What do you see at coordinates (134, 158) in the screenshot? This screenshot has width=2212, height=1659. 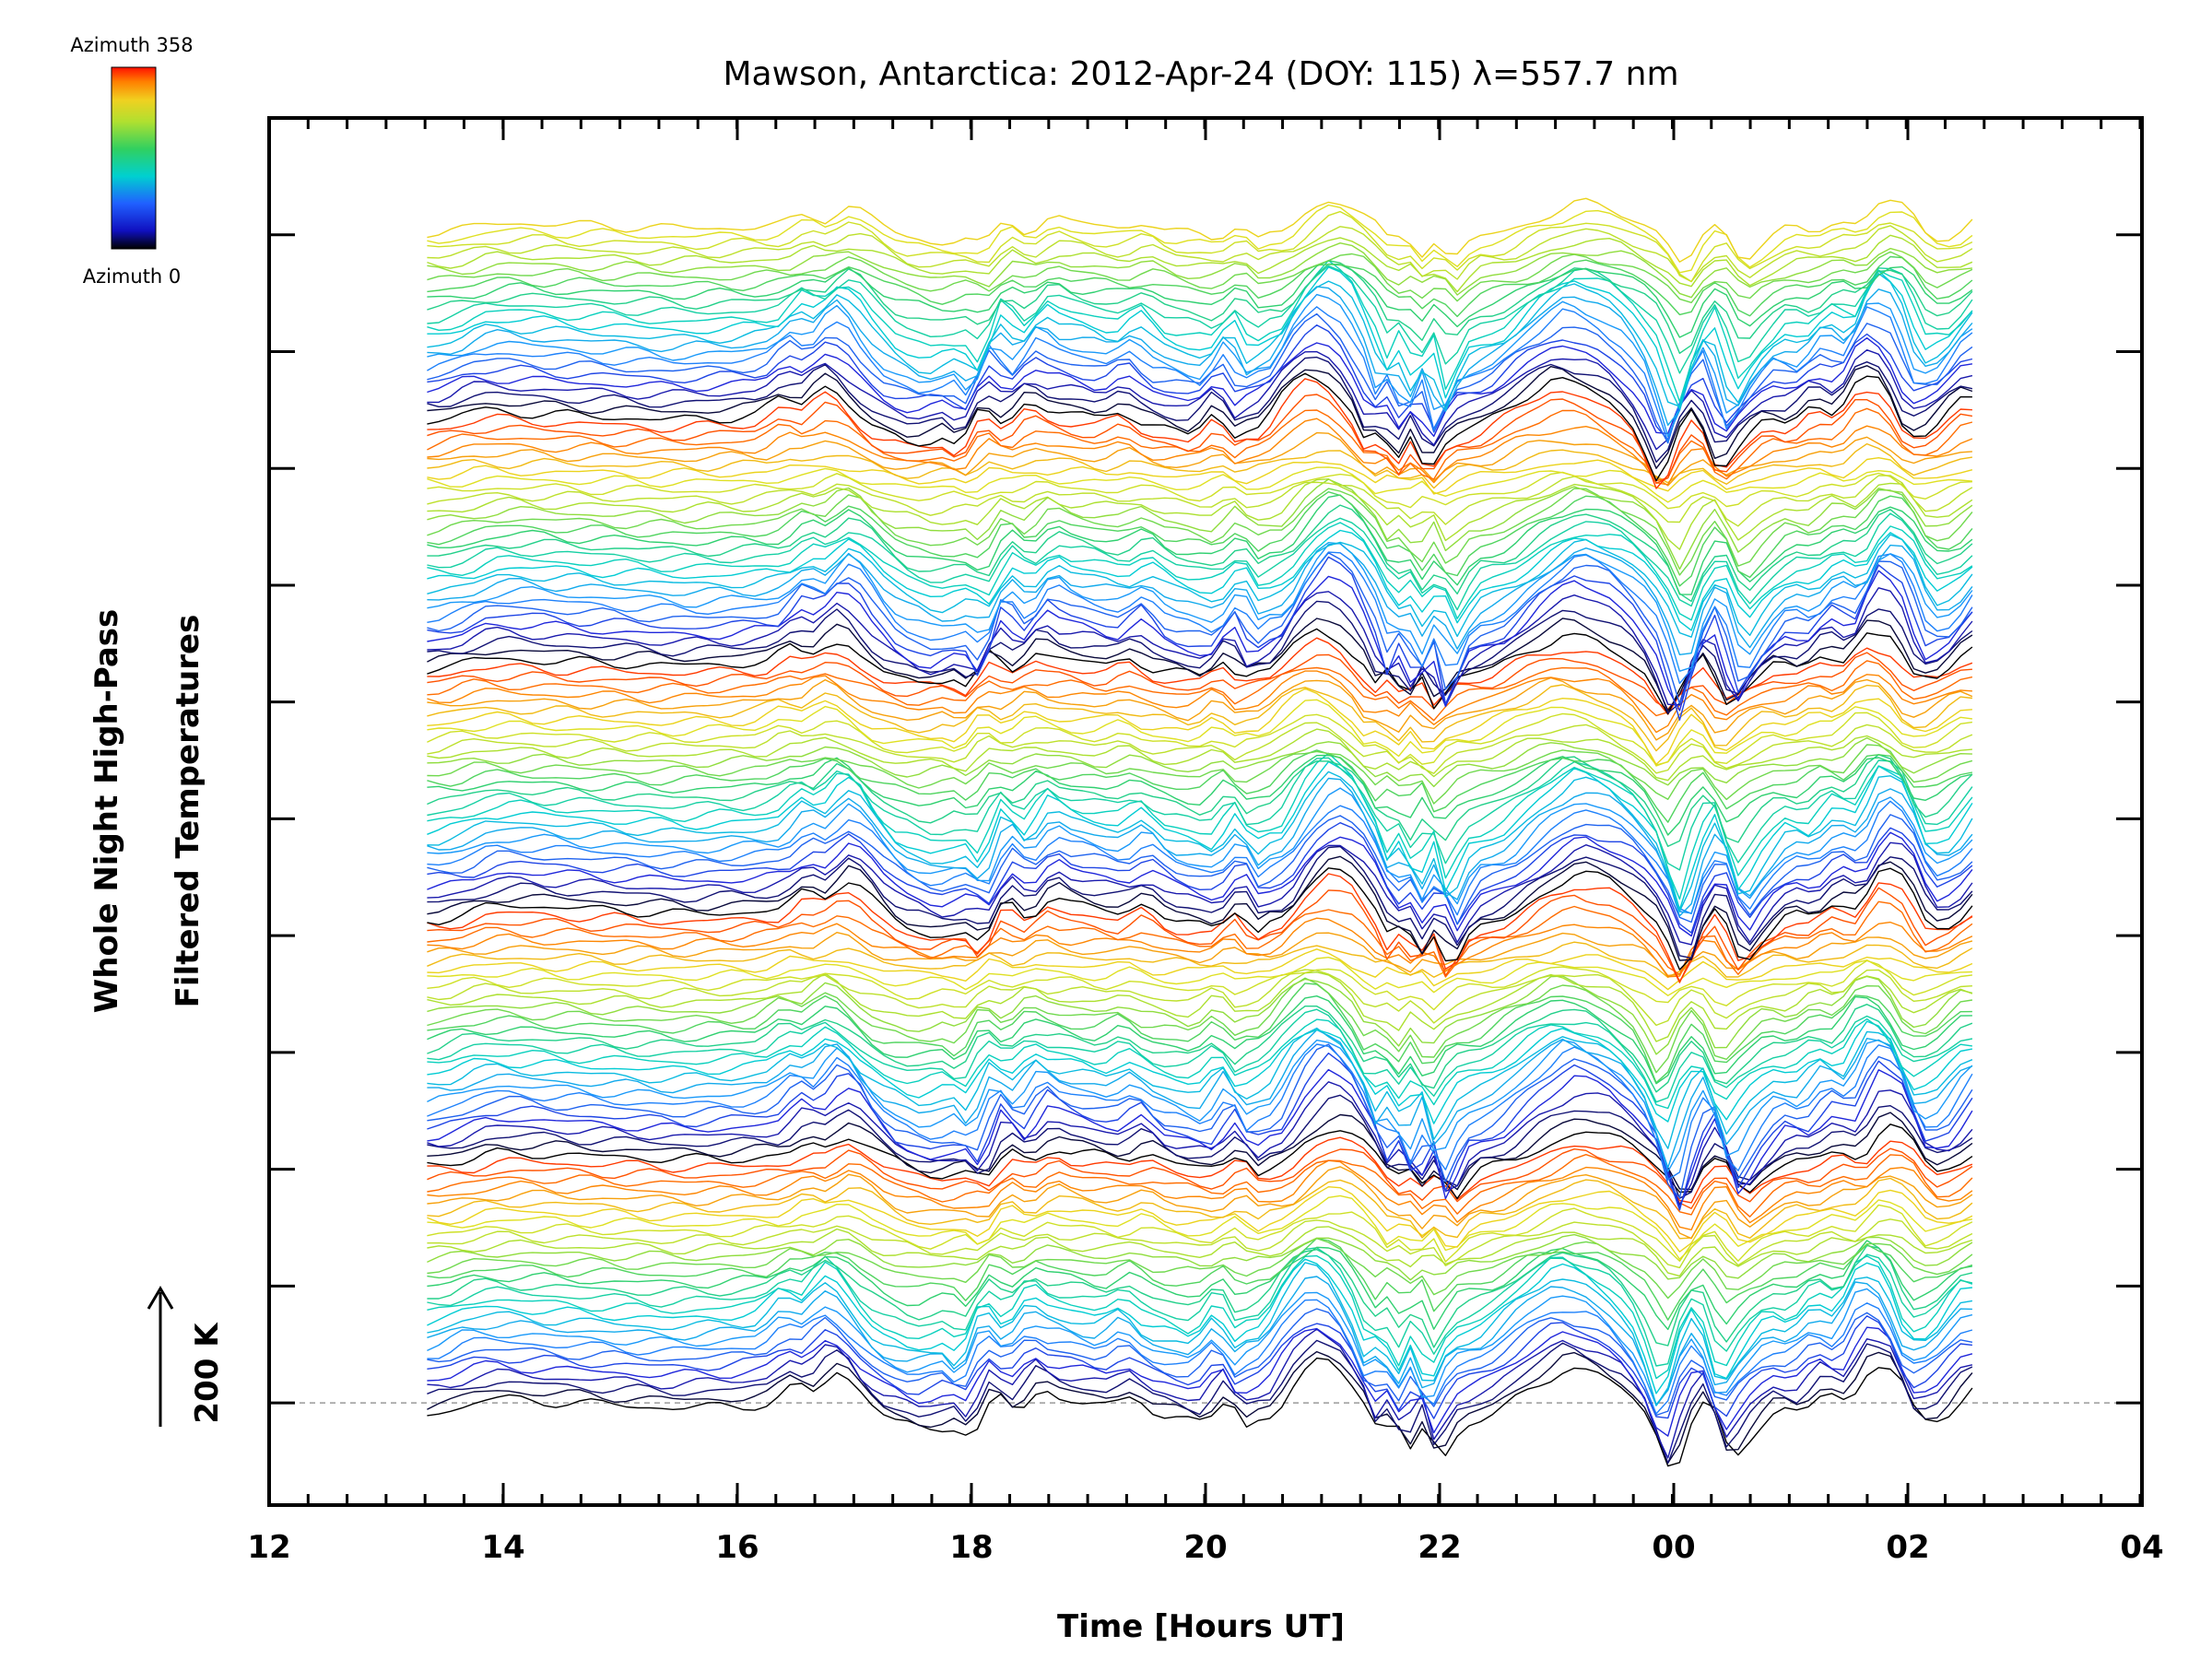 I see `colorbar` at bounding box center [134, 158].